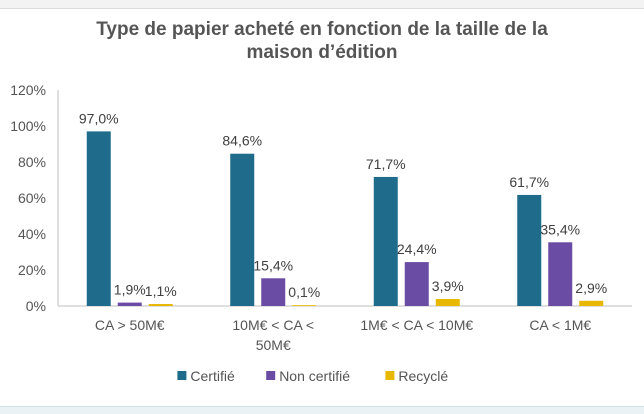  I want to click on x-category-label: 50M€, so click(273, 345).